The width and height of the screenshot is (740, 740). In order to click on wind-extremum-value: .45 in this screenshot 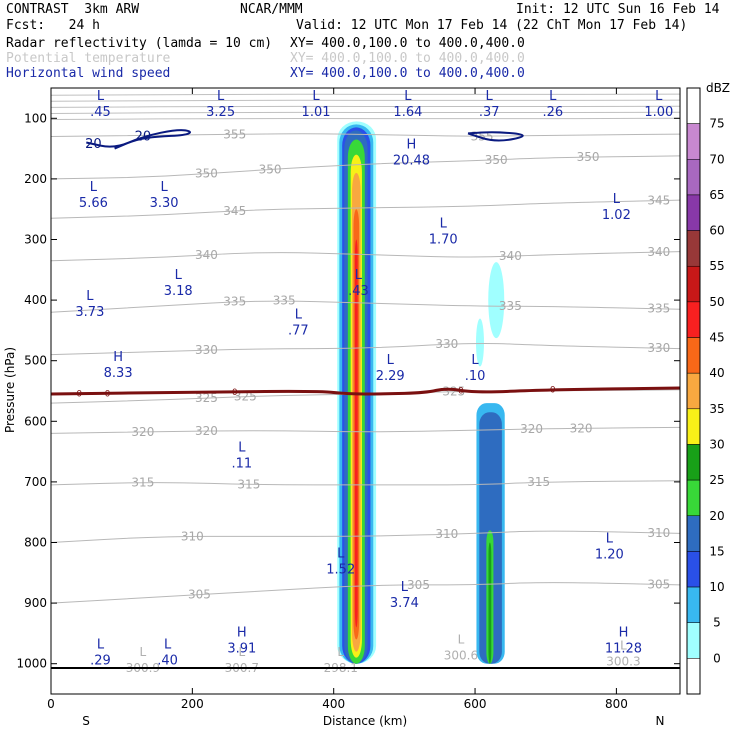, I will do `click(100, 112)`.